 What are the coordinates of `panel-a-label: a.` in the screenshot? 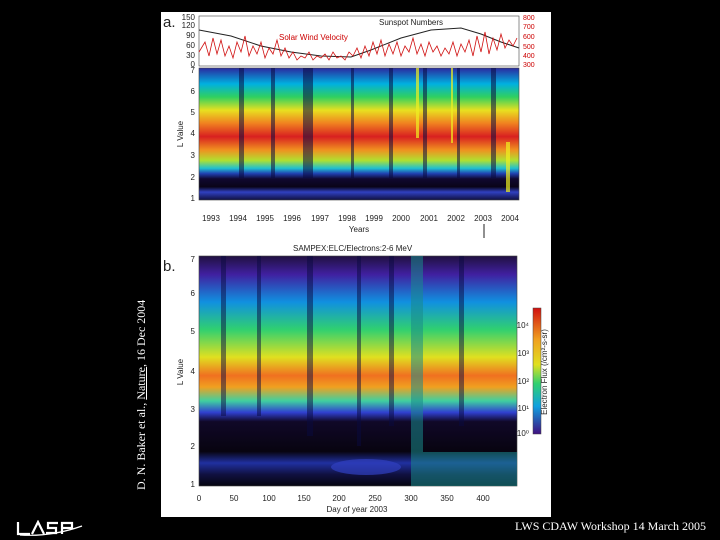 It's located at (169, 22).